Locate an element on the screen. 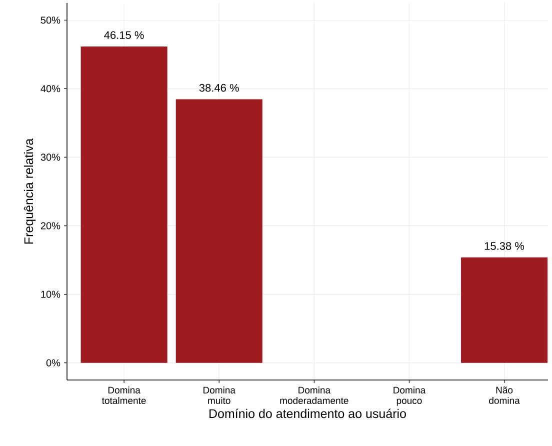  y-axis-title: Frequência relativa is located at coordinates (30, 191).